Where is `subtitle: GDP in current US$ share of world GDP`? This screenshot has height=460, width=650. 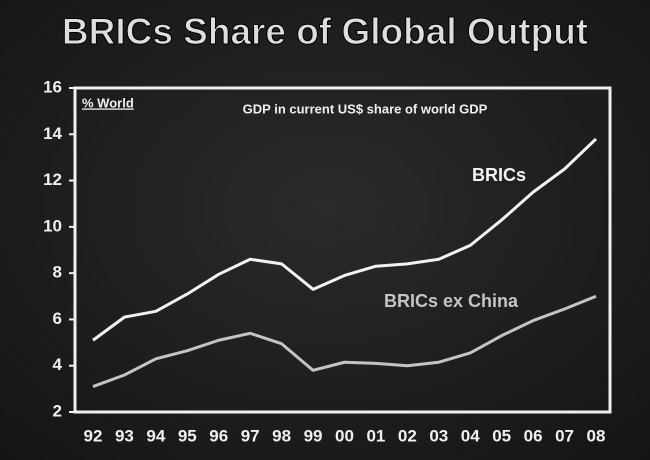
subtitle: GDP in current US$ share of world GDP is located at coordinates (365, 108).